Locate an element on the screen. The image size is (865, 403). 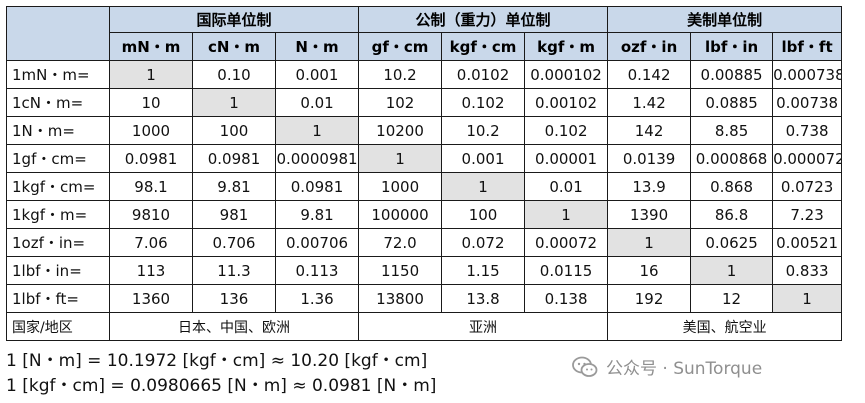
value-cell: 981 is located at coordinates (234, 214).